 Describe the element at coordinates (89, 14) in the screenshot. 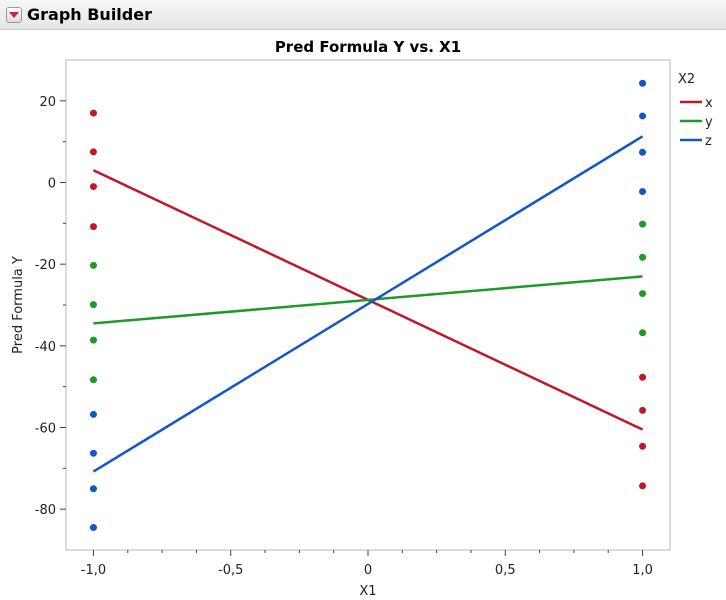

I see `app-title: Graph Builder` at that location.